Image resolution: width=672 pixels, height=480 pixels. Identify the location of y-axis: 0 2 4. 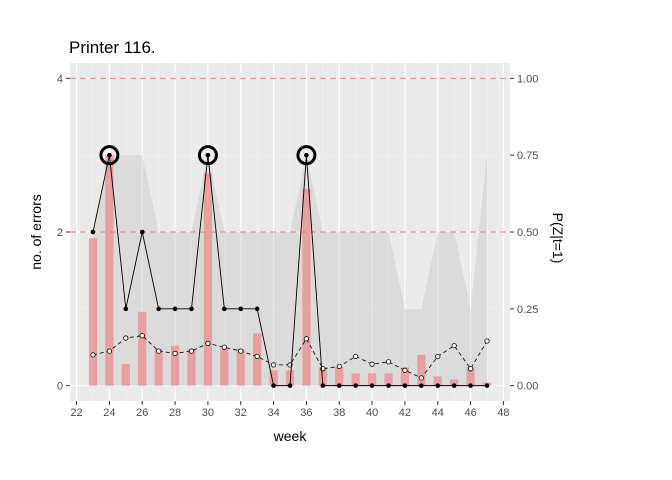
(63, 233).